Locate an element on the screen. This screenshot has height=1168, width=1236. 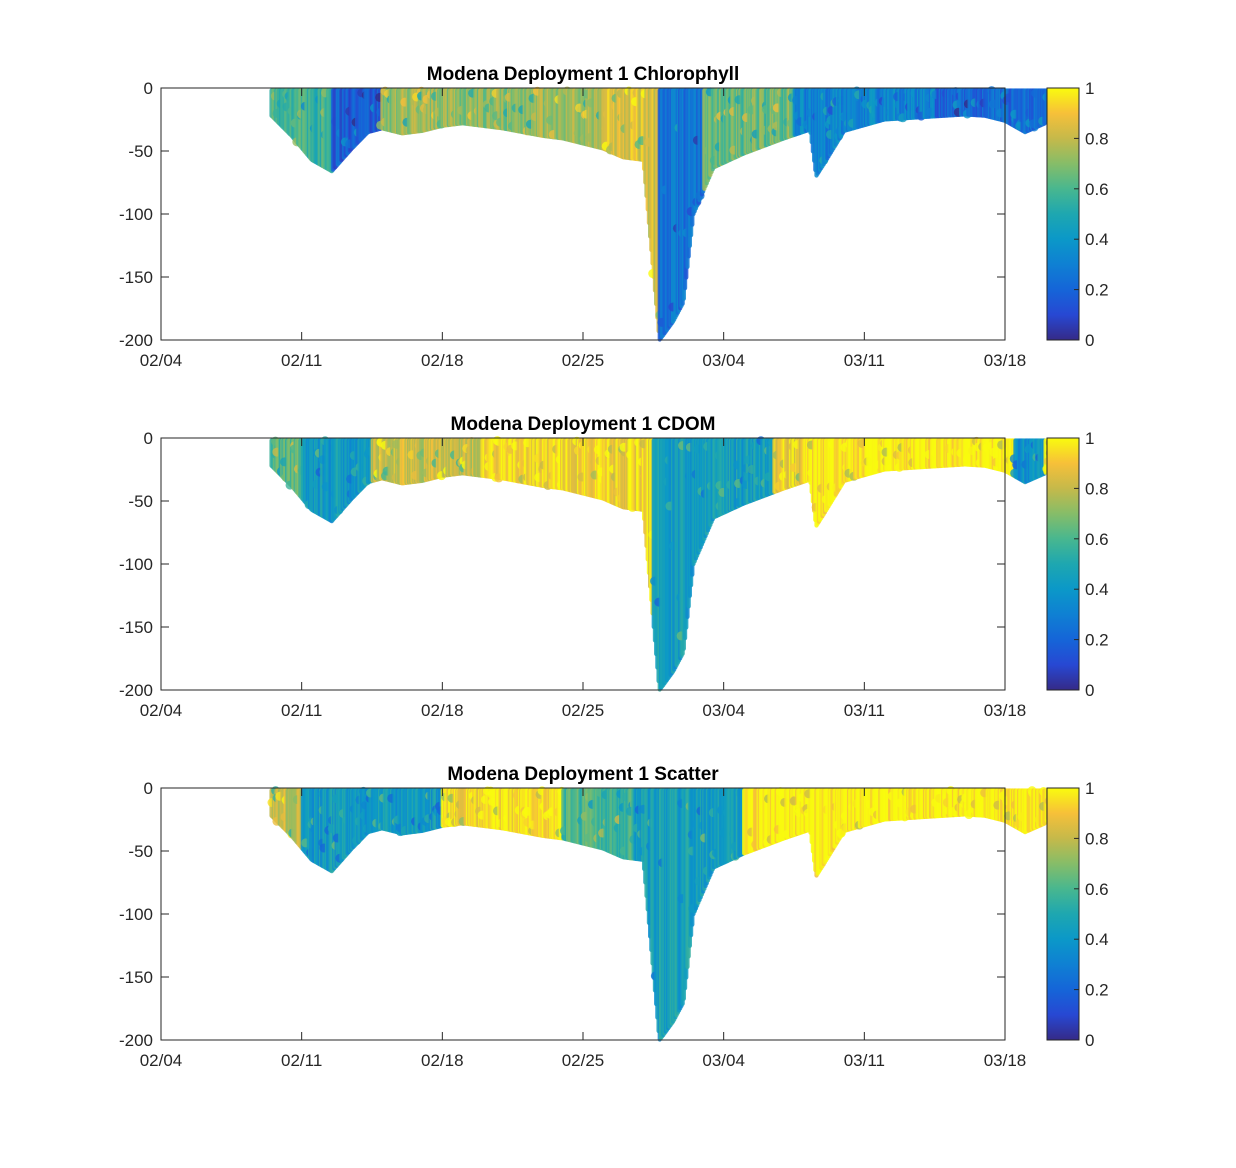
chart-title: Modena Deployment 1 Scatter is located at coordinates (583, 774).